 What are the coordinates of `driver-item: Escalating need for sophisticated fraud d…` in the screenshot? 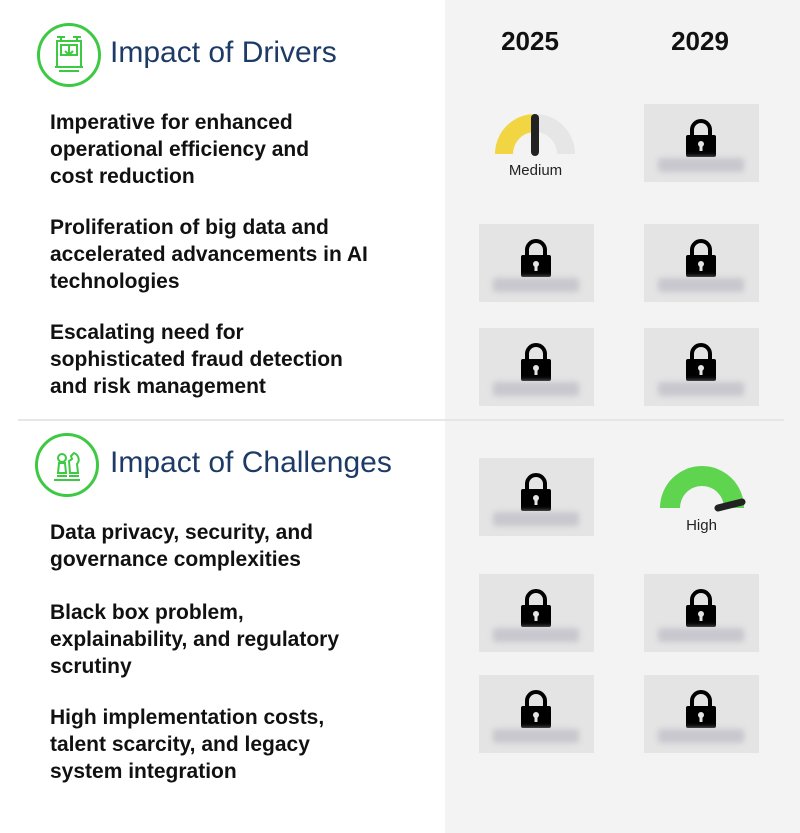 It's located at (196, 359).